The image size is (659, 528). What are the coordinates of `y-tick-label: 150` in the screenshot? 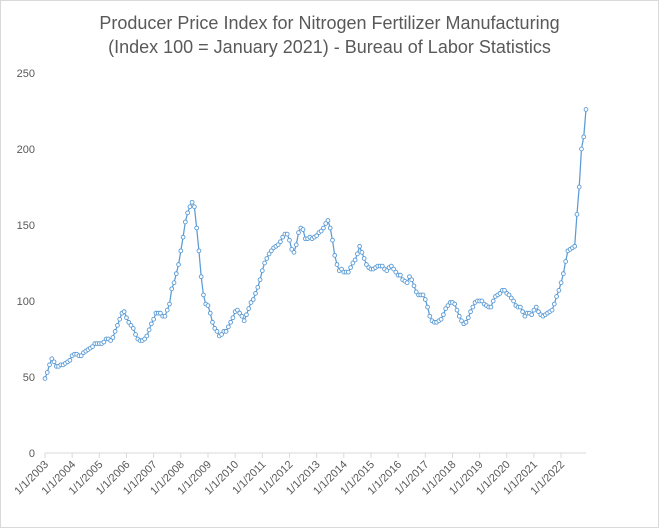 It's located at (26, 226).